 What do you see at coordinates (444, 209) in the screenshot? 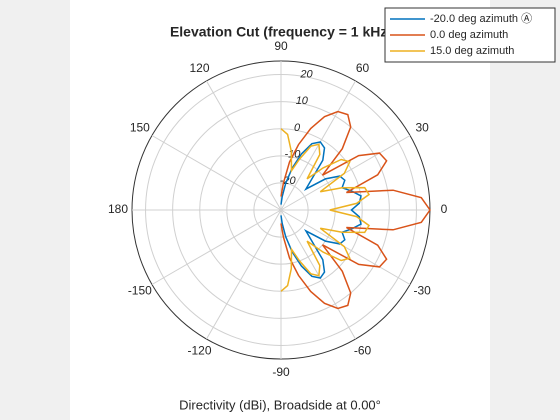
I see `angle-tick-label: 0` at bounding box center [444, 209].